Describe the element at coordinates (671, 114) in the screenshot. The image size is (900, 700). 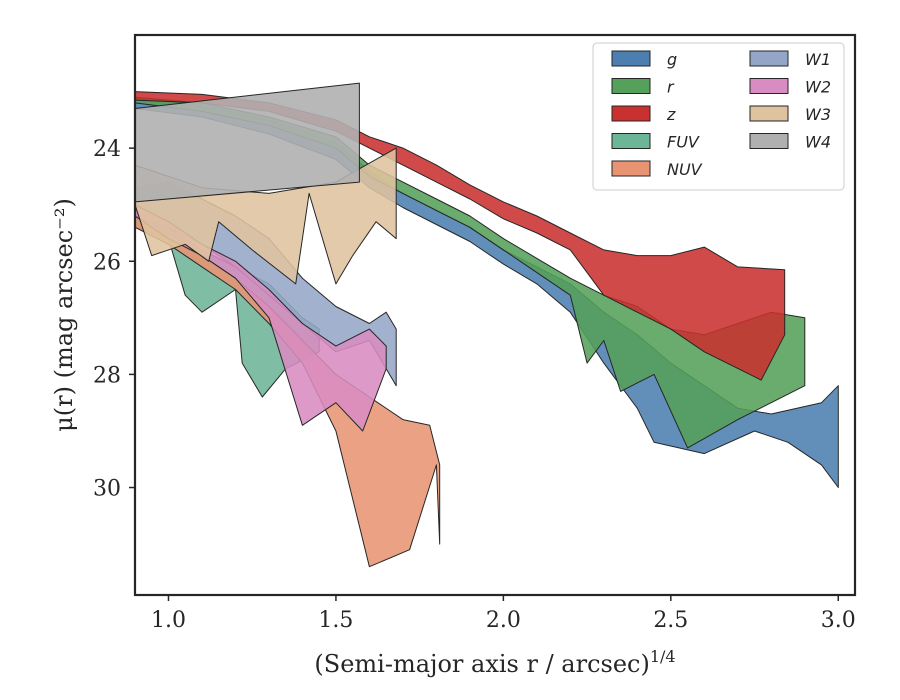
I see `legend-label-z: z` at that location.